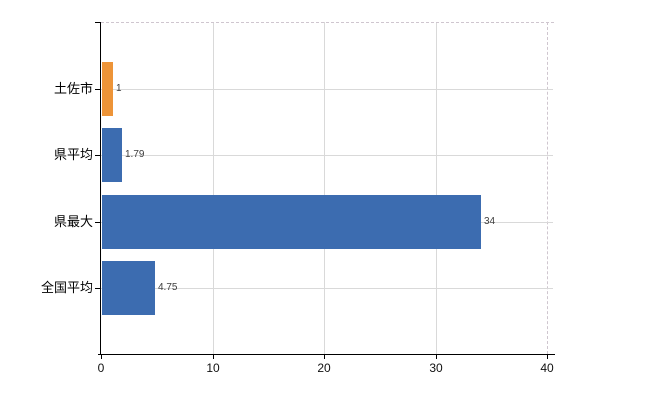 The image size is (650, 400). Describe the element at coordinates (213, 368) in the screenshot. I see `x-tick-label-10: 10` at that location.